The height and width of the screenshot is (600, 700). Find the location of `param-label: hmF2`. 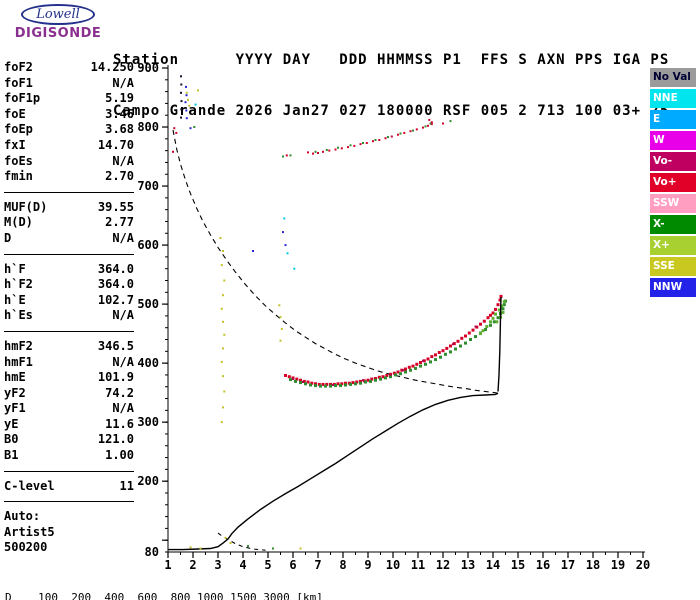

param-label: hmF2 is located at coordinates (18, 345).